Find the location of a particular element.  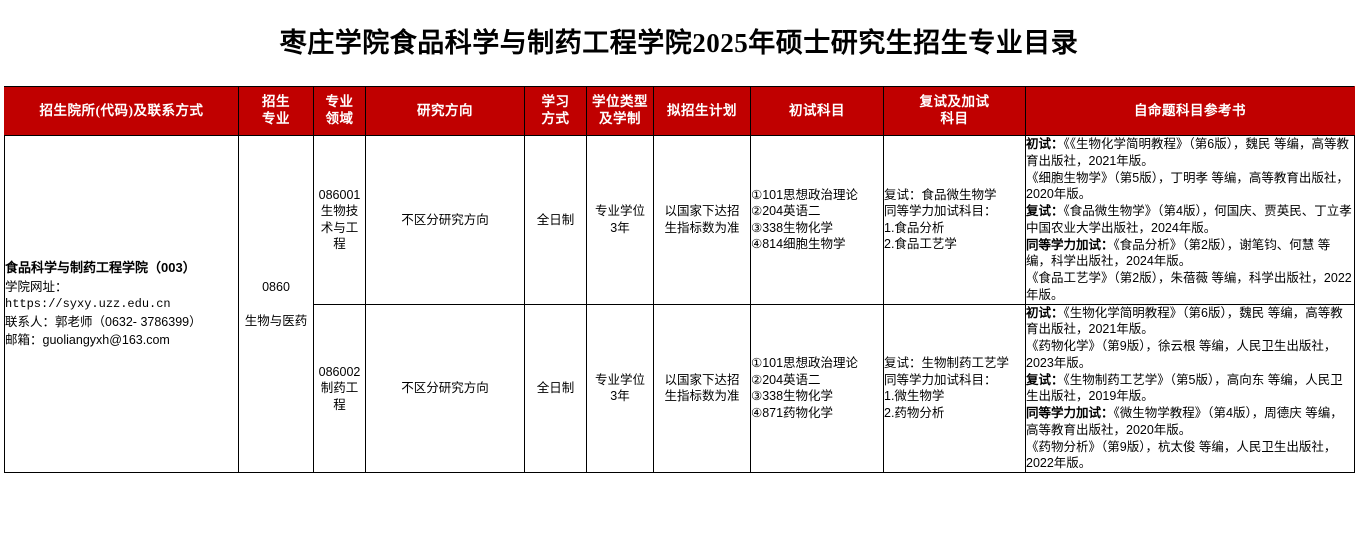

reference-book-text: 《《生物化学简明教程》（第6版），魏民 等编，高等教育出版社，2021年版。 is located at coordinates (1187, 152).